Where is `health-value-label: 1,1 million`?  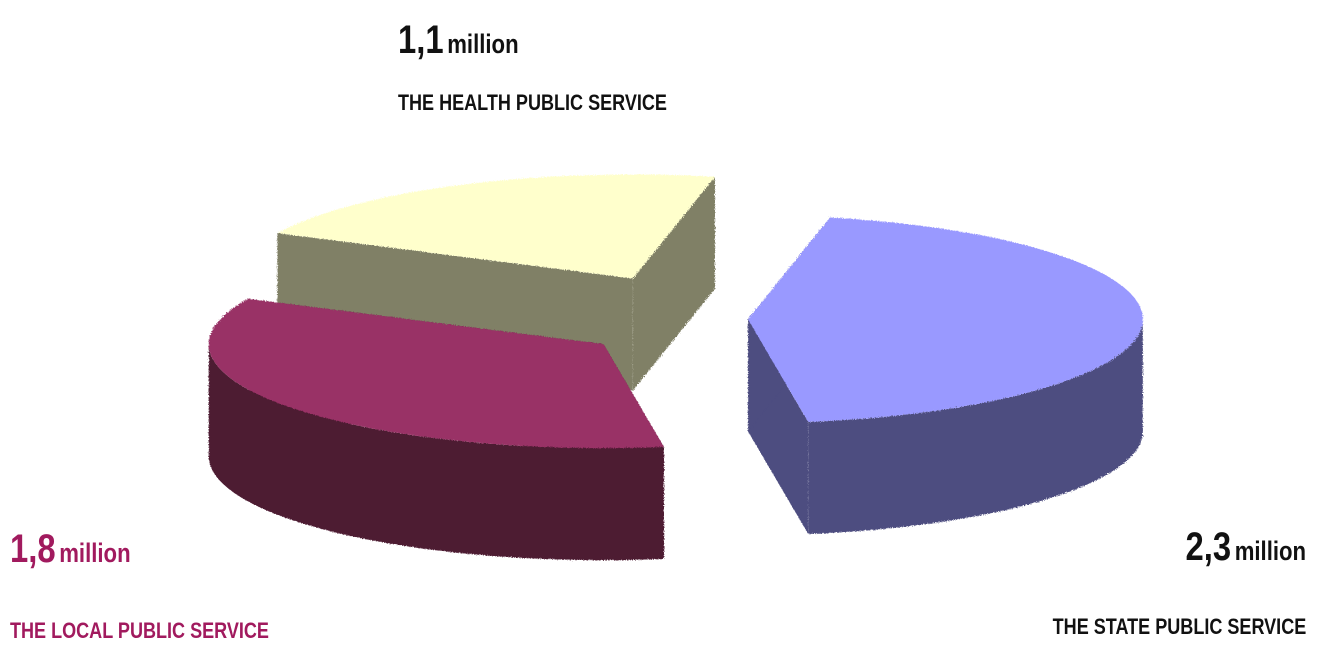
health-value-label: 1,1 million is located at coordinates (458, 40).